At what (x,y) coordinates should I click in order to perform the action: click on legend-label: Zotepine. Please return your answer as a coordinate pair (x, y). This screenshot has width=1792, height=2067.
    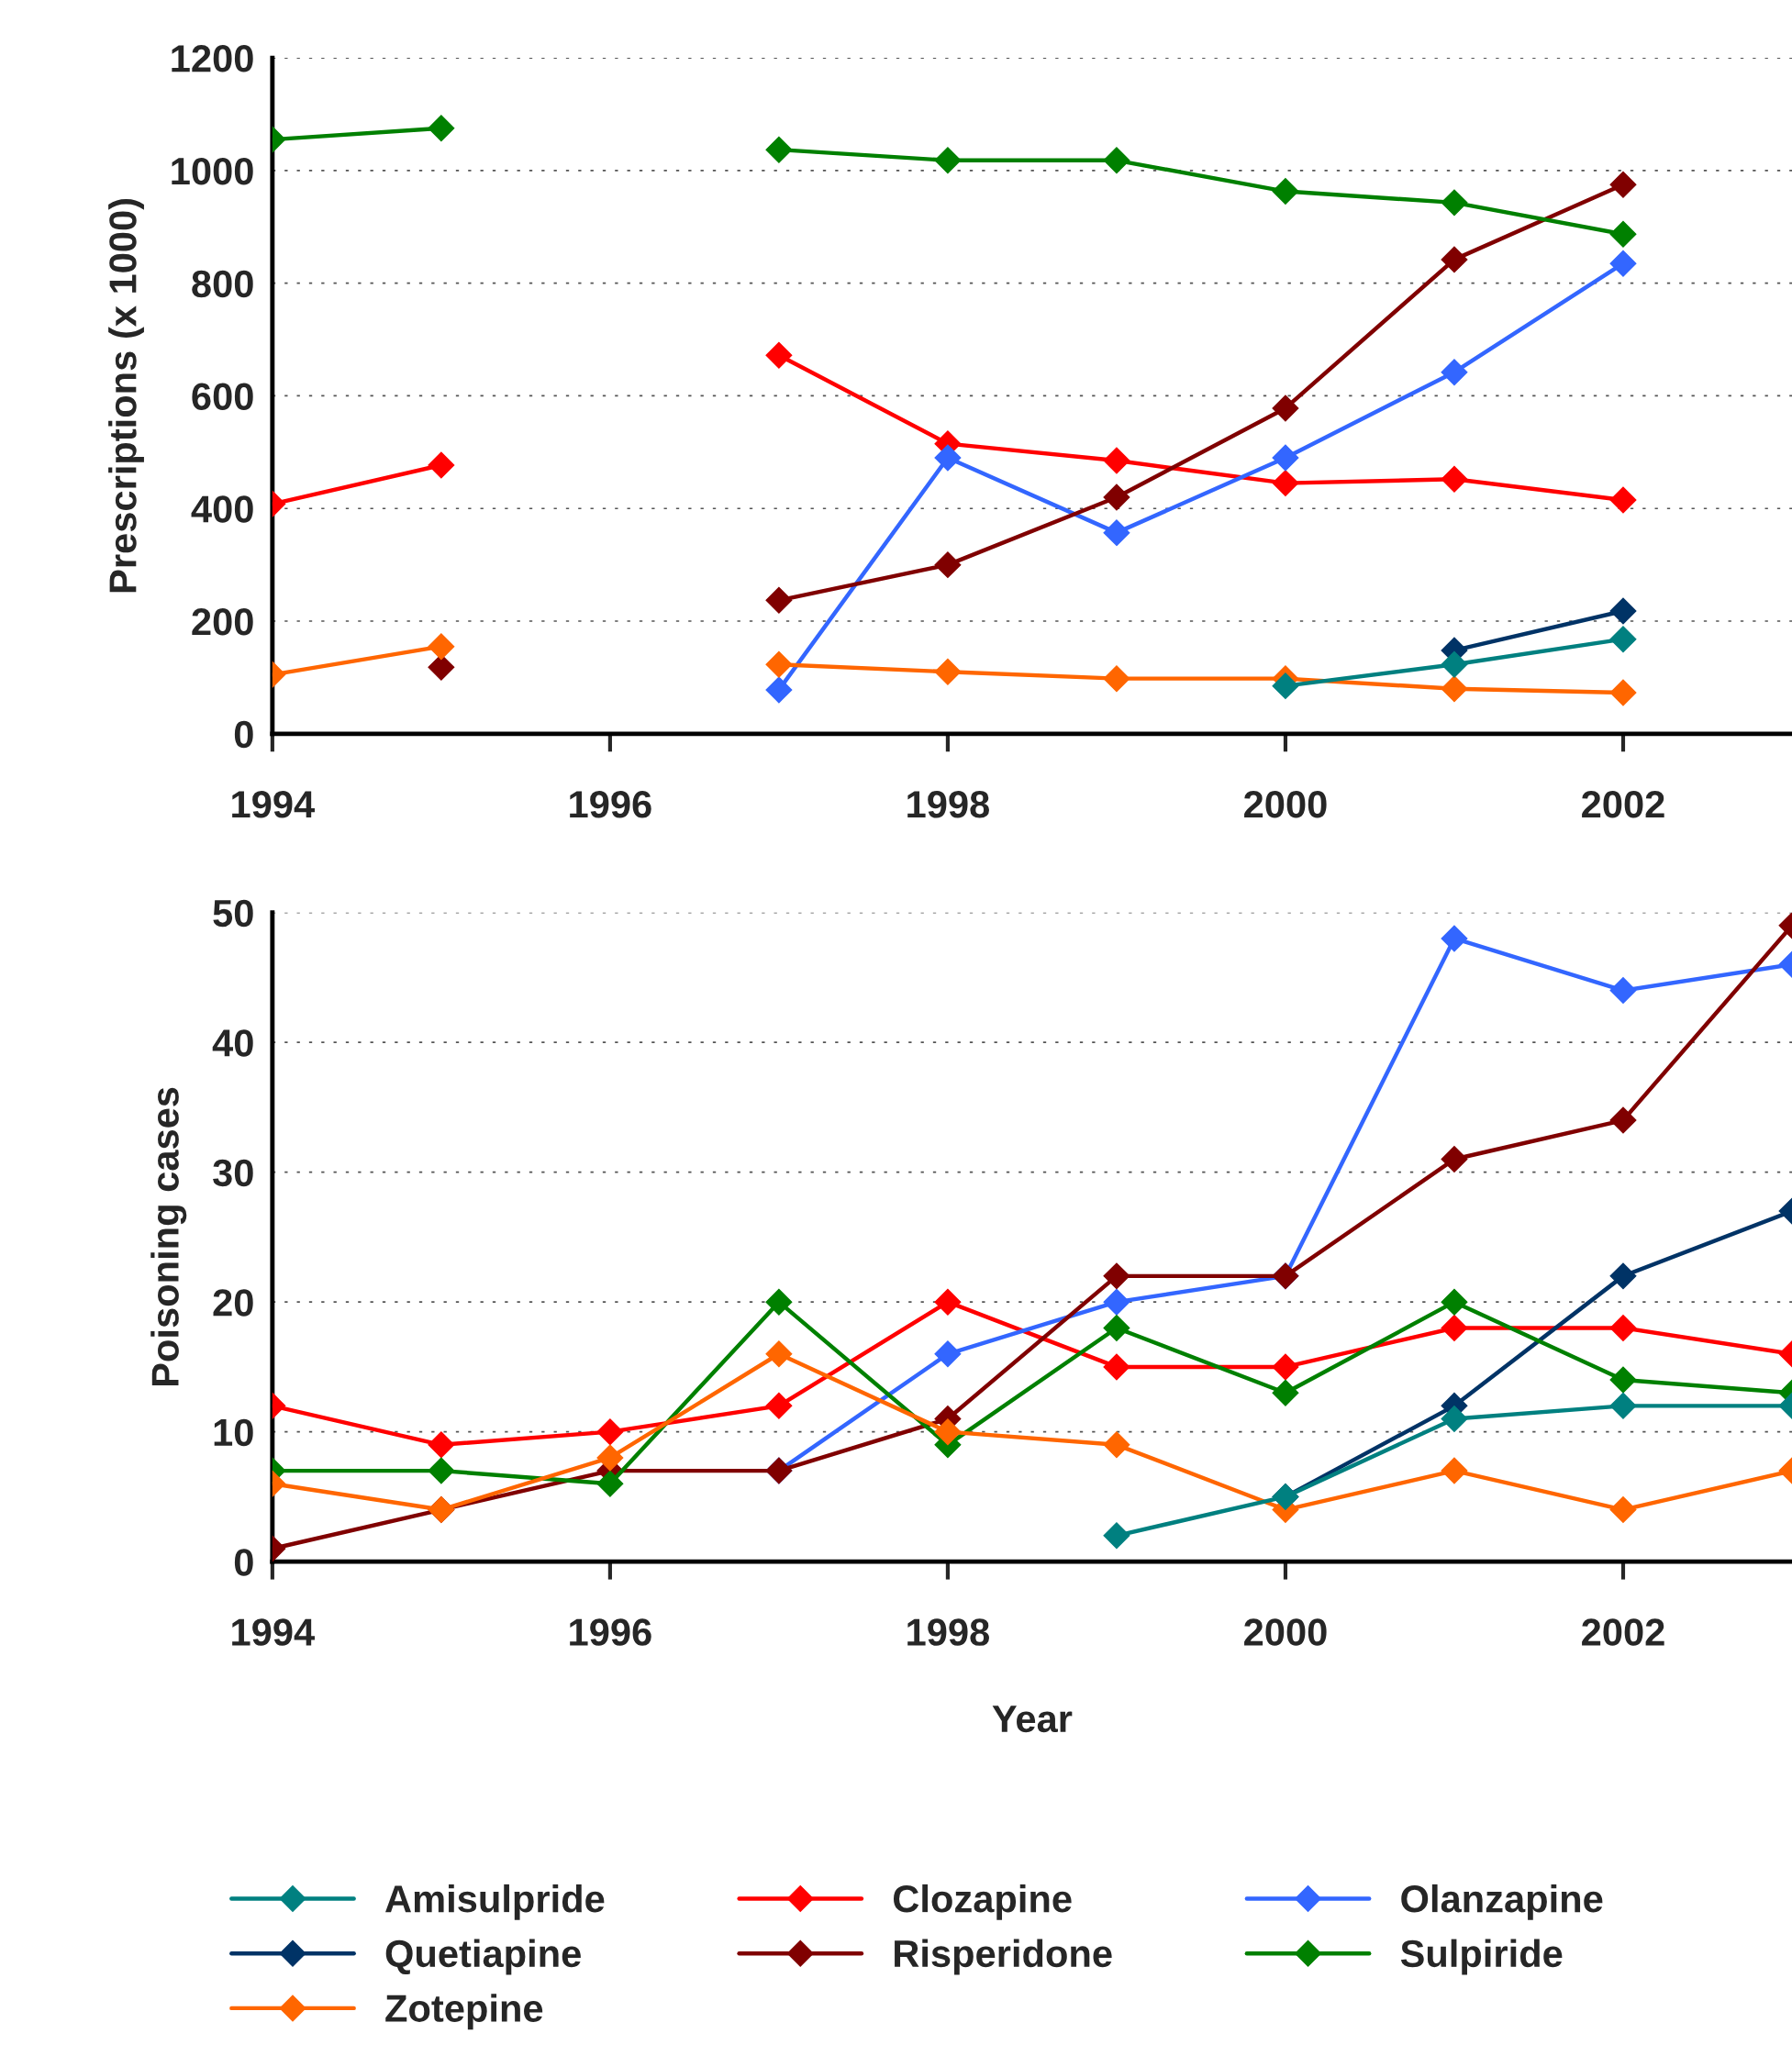
    Looking at the image, I should click on (464, 2012).